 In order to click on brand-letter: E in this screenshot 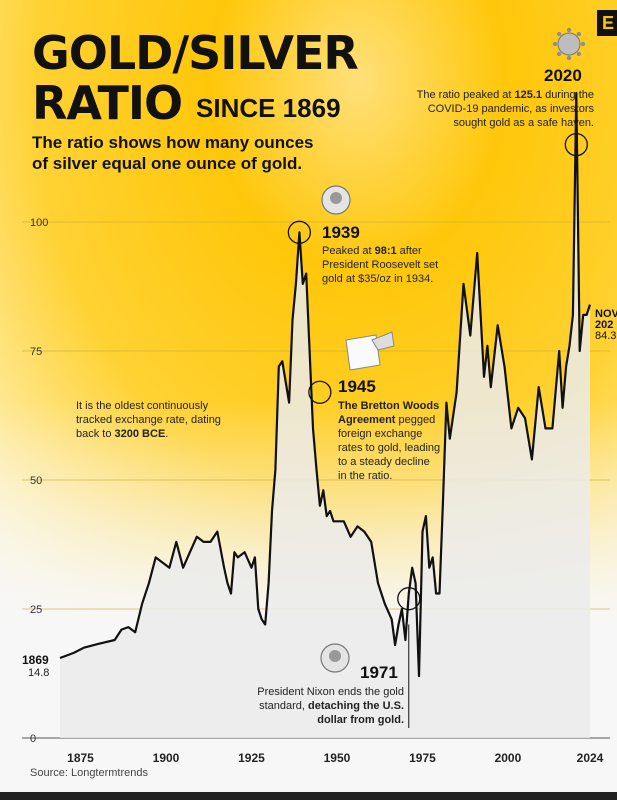, I will do `click(608, 23)`.